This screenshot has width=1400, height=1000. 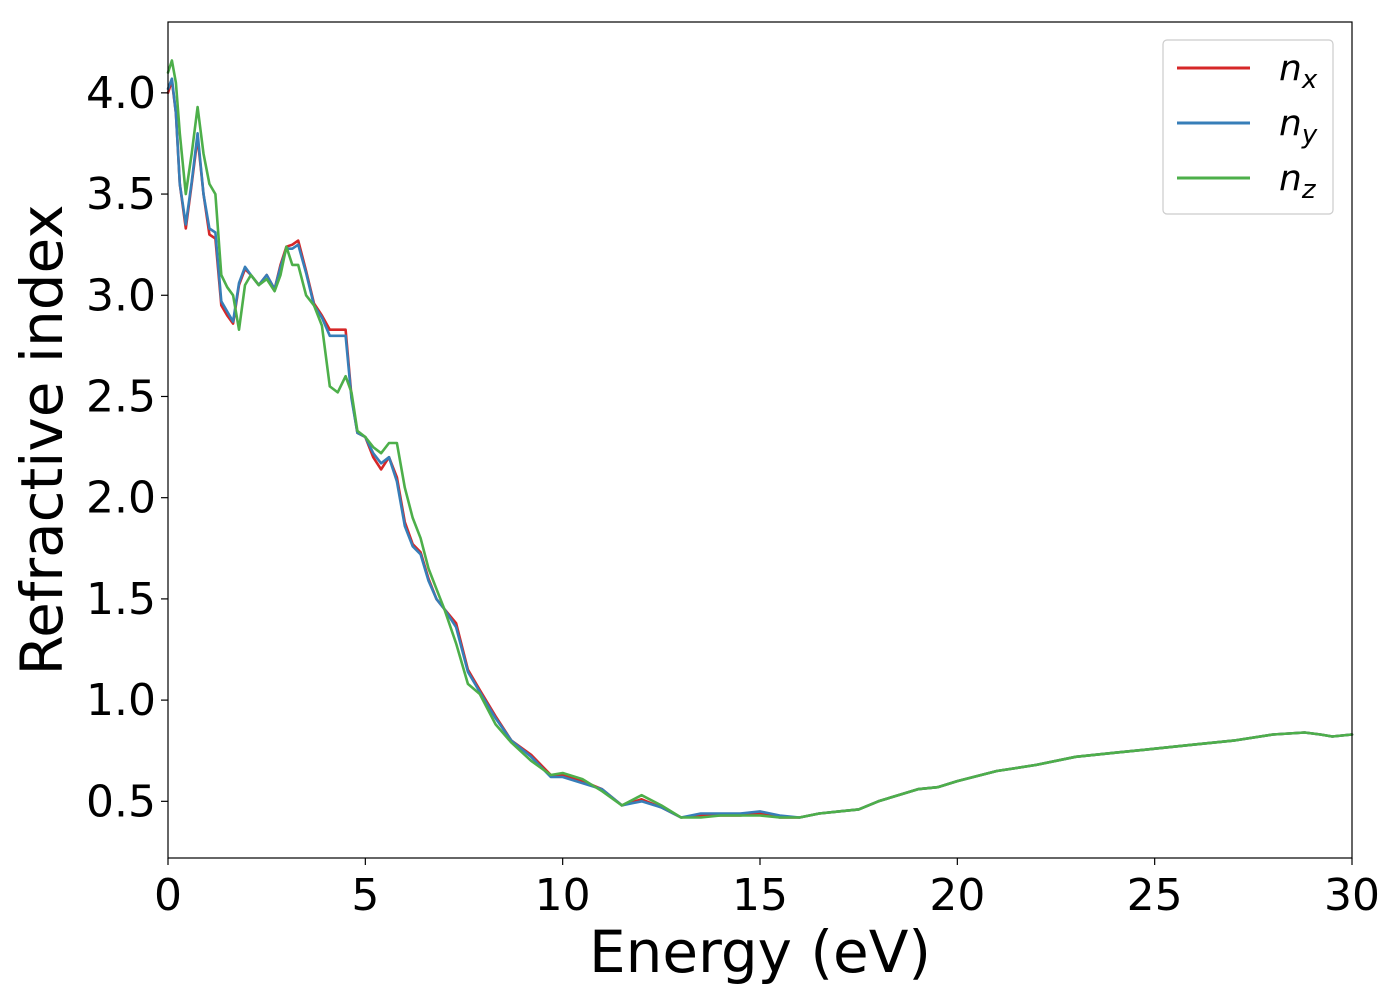 I want to click on legend-entry-x: nx, so click(x=1247, y=71).